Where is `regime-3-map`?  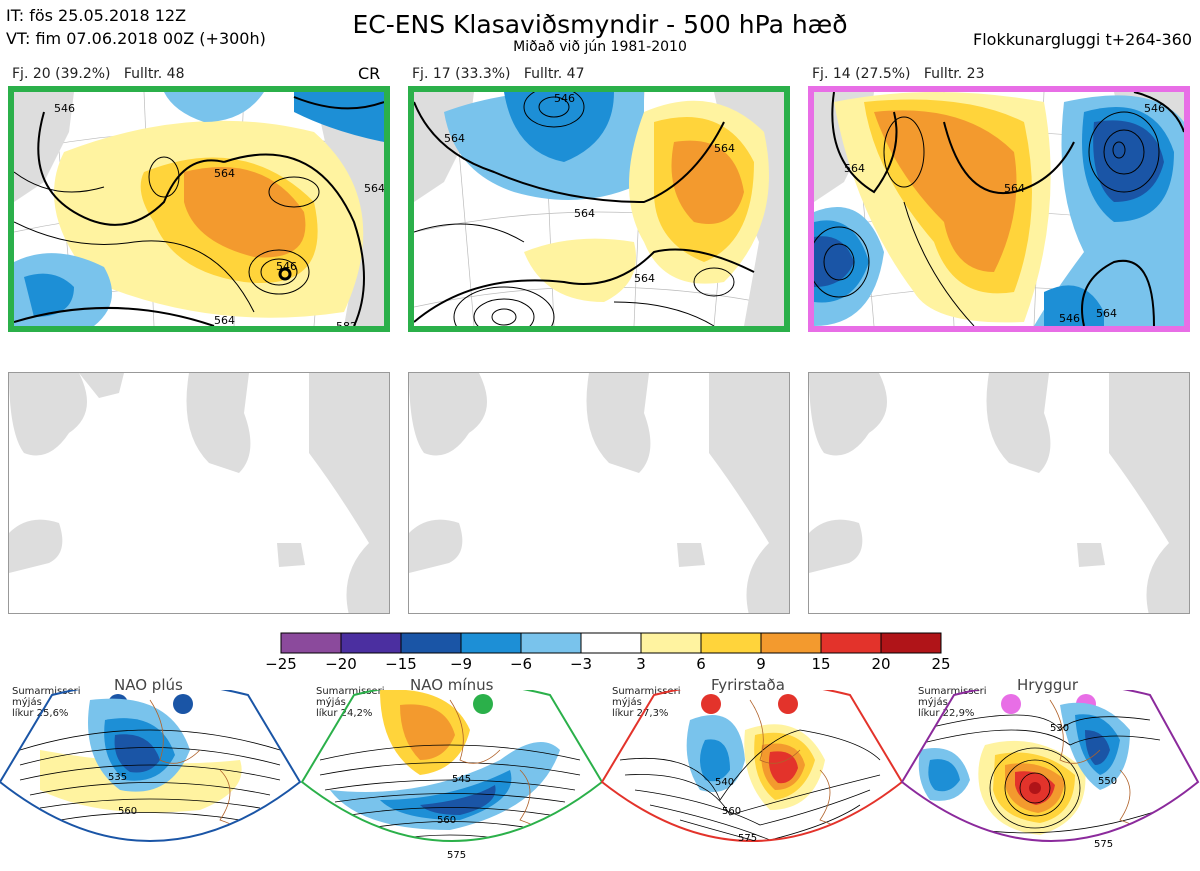 regime-3-map is located at coordinates (750, 770).